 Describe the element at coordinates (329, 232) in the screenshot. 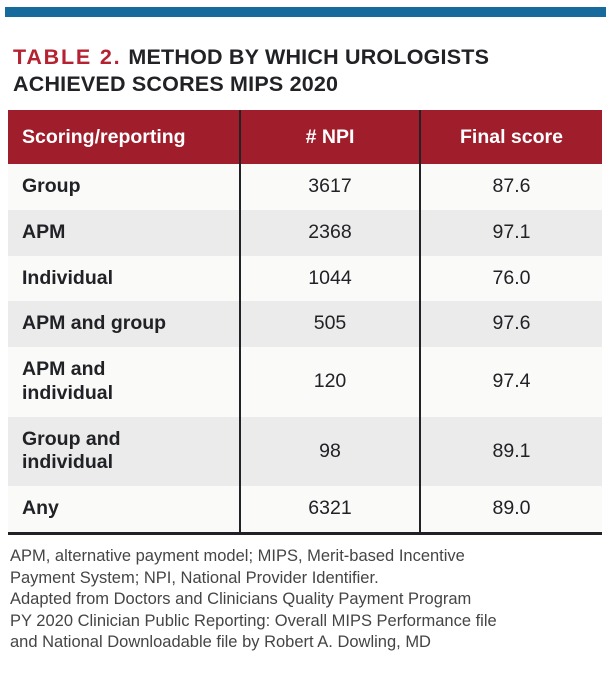

I see `cell-npi: 2368` at that location.